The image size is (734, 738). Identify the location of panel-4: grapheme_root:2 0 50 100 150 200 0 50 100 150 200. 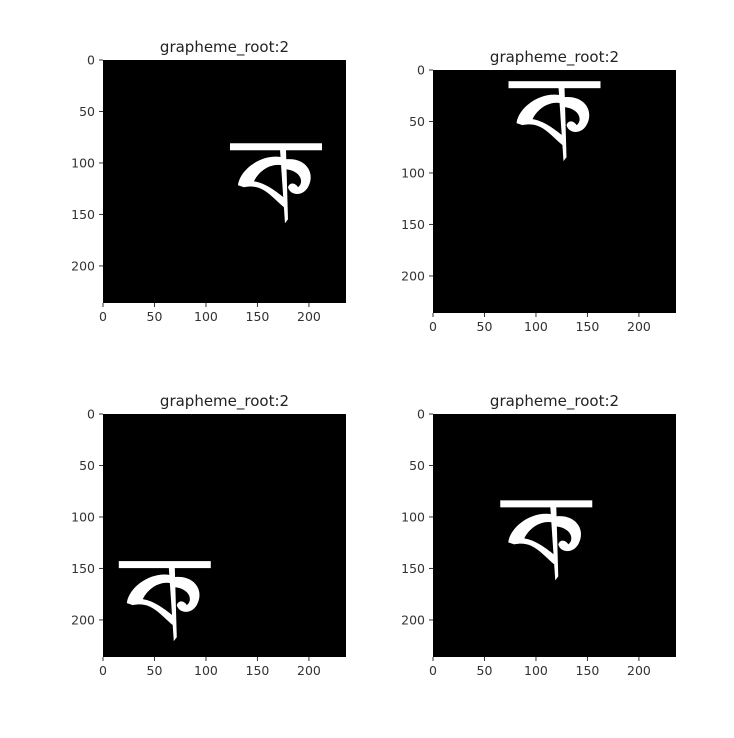
(538, 535).